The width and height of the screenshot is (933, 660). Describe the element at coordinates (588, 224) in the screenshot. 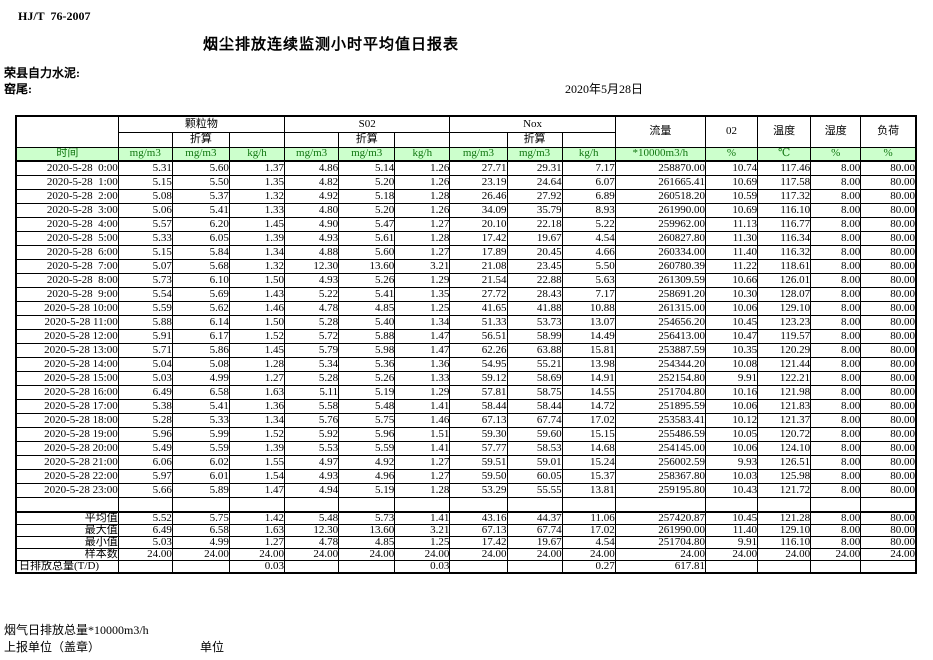

I see `value-cell: 5.22` at that location.